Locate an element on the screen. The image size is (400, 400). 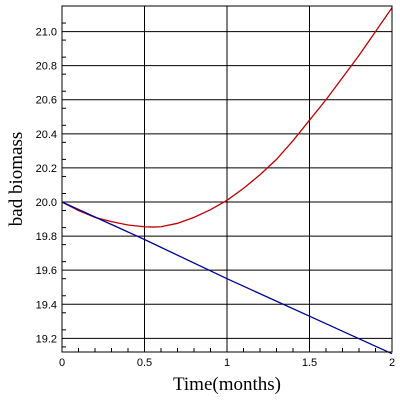
x-tick-labels: 0 0.5 1 1.5 2 is located at coordinates (227, 363).